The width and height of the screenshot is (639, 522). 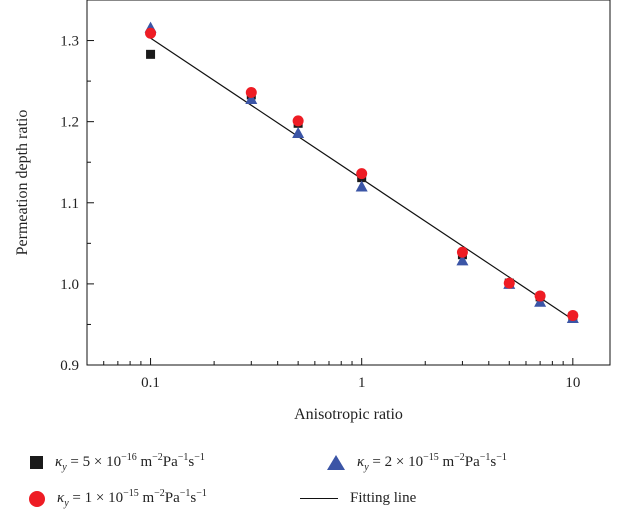 I want to click on circle-marker-icon, so click(x=37, y=498).